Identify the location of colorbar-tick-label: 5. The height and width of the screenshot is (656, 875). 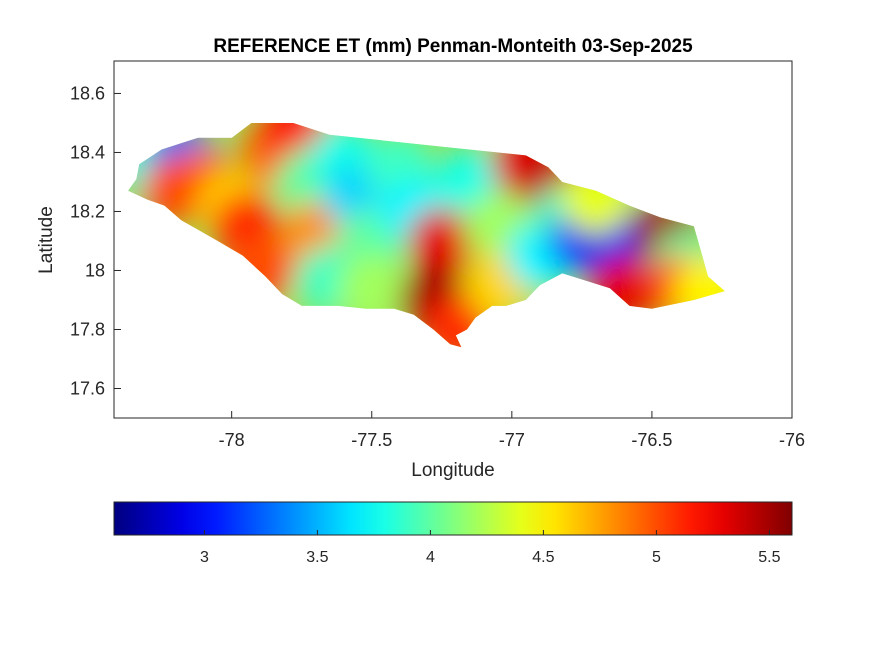
(656, 557).